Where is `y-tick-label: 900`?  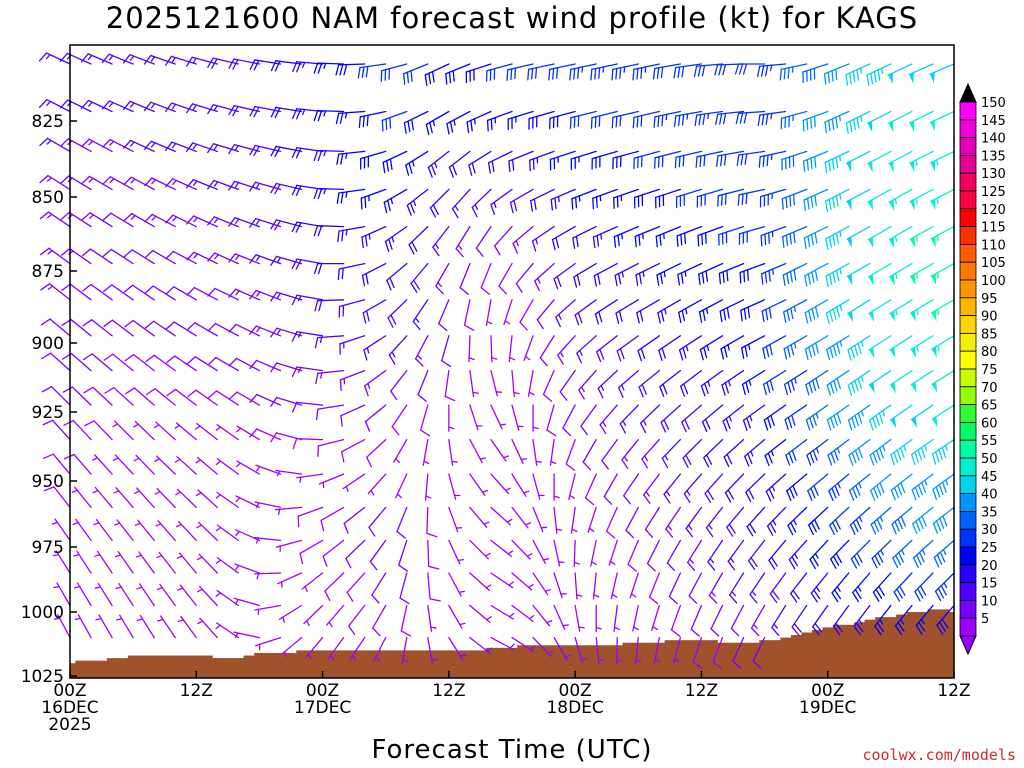
y-tick-label: 900 is located at coordinates (48, 344).